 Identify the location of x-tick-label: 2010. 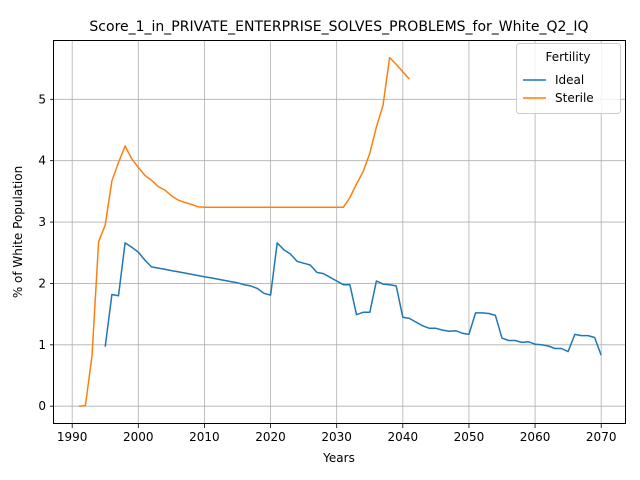
(204, 437).